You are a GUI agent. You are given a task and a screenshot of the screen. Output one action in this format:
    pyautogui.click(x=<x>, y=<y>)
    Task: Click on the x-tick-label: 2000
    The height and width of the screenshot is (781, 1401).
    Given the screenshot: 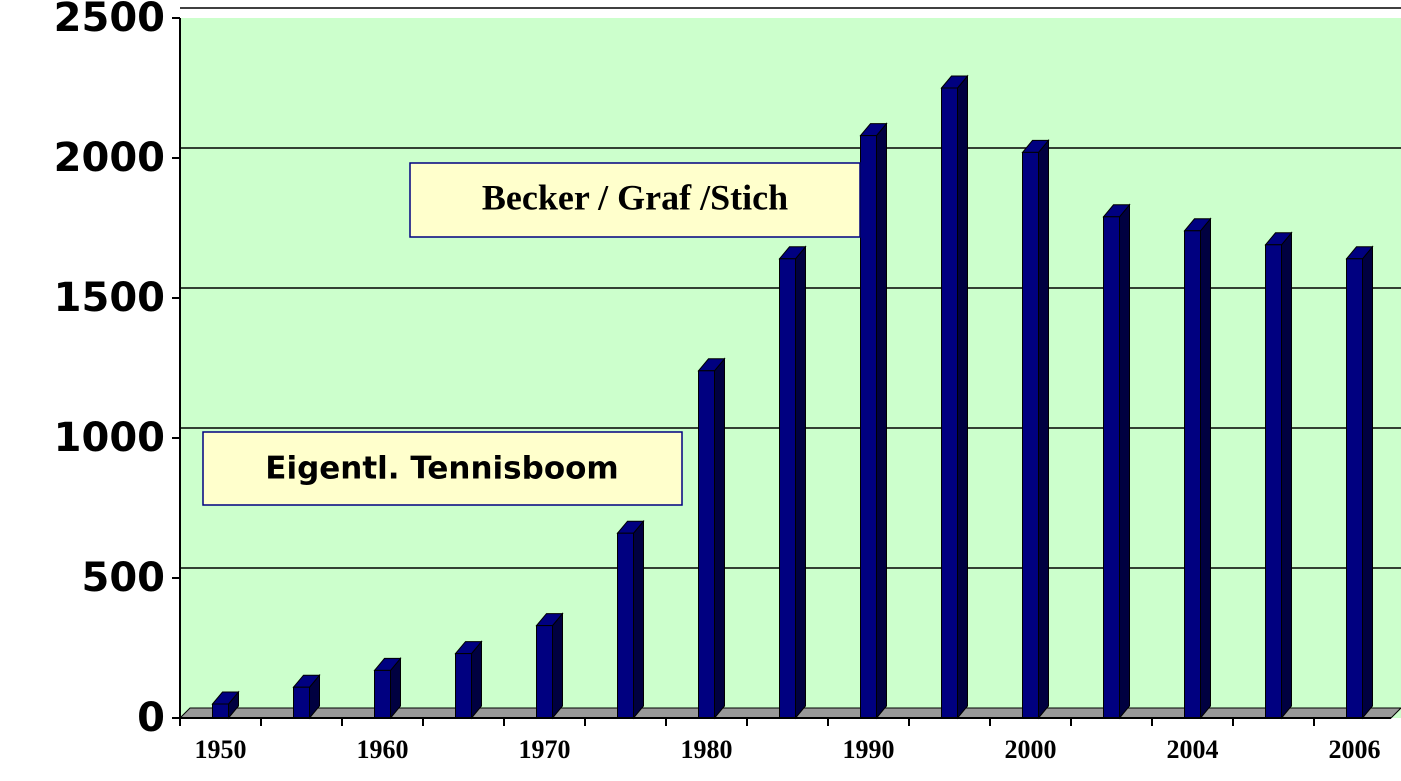 What is the action you would take?
    pyautogui.click(x=1031, y=749)
    